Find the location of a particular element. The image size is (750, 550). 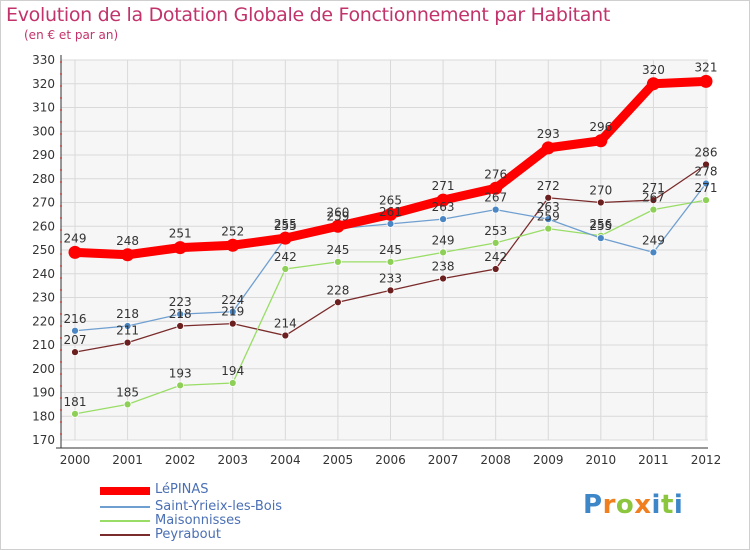

legend-swatch-maisonnisses is located at coordinates (125, 521).